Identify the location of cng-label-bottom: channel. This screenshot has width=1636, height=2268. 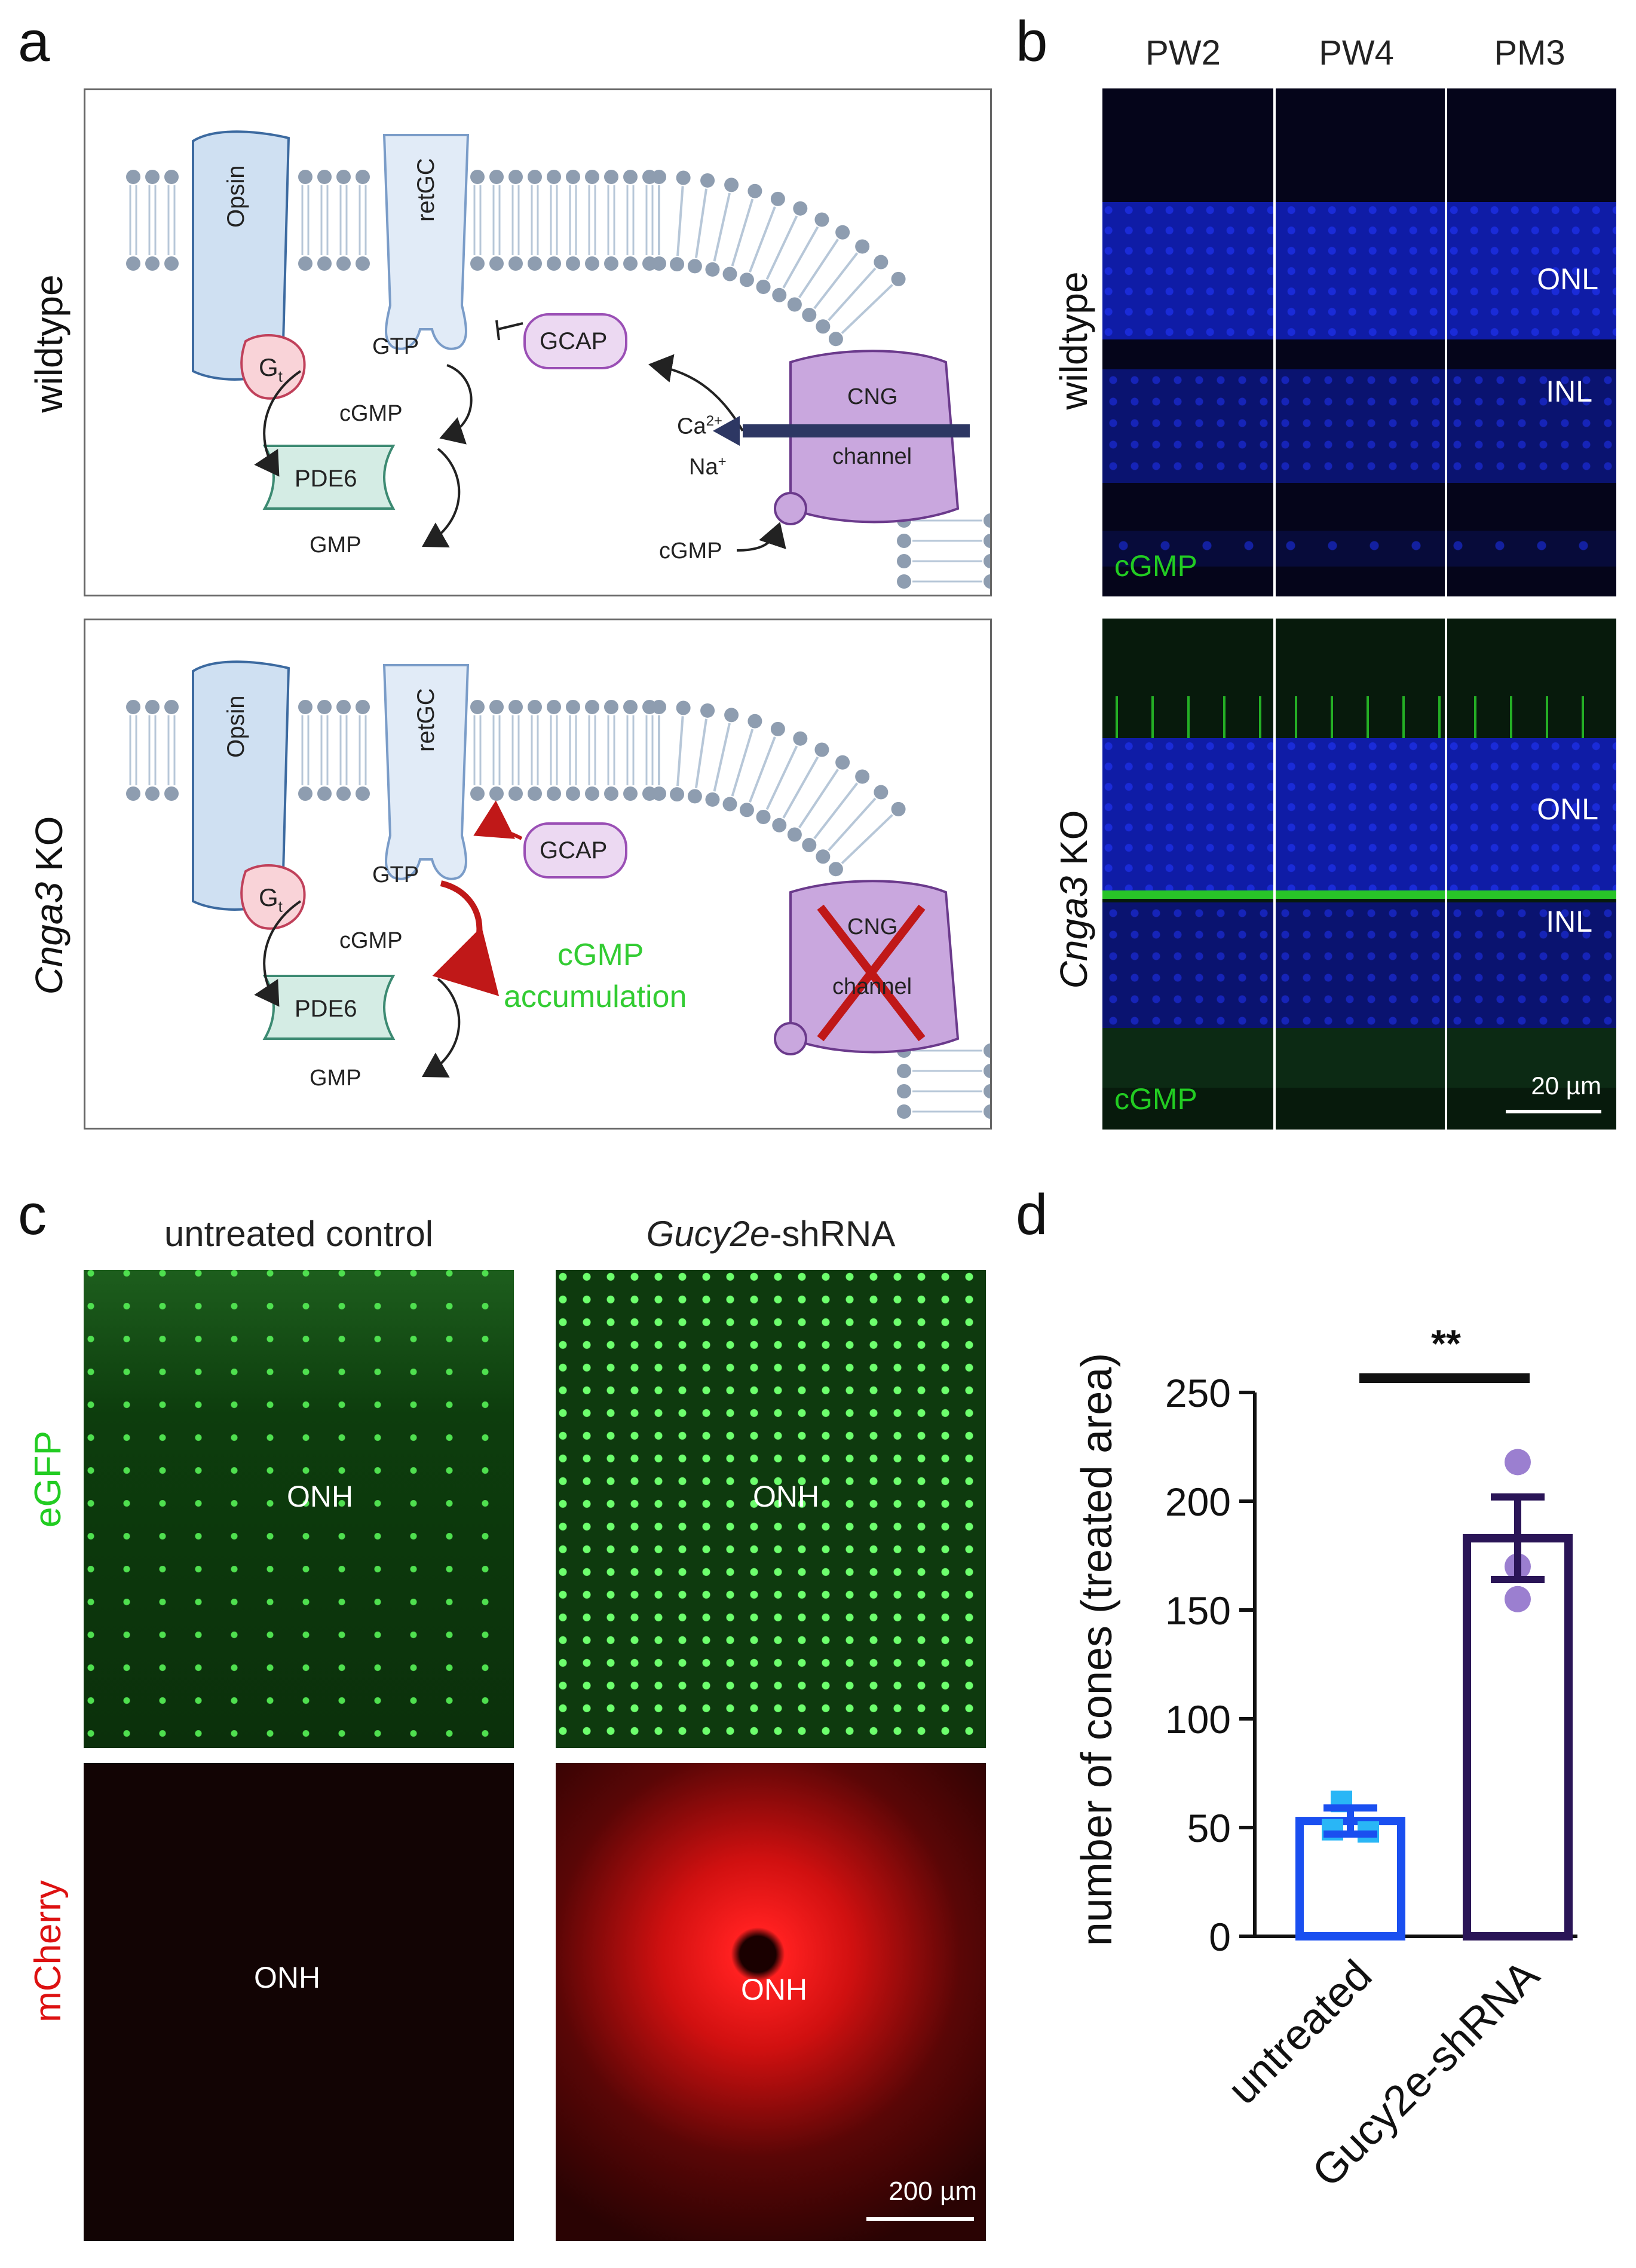
(872, 456).